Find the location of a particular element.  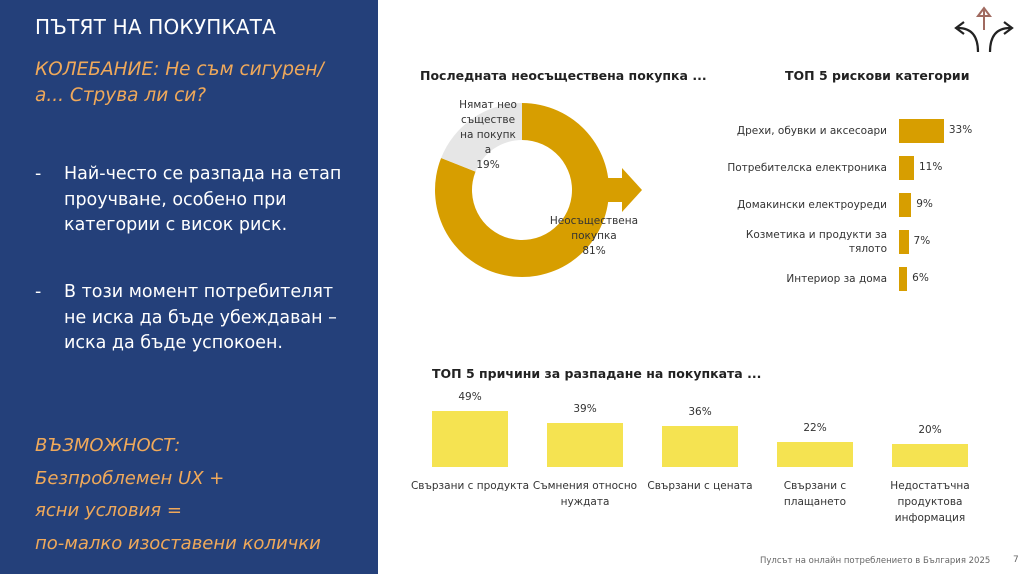

category-label: Свързани с цената is located at coordinates (700, 486).